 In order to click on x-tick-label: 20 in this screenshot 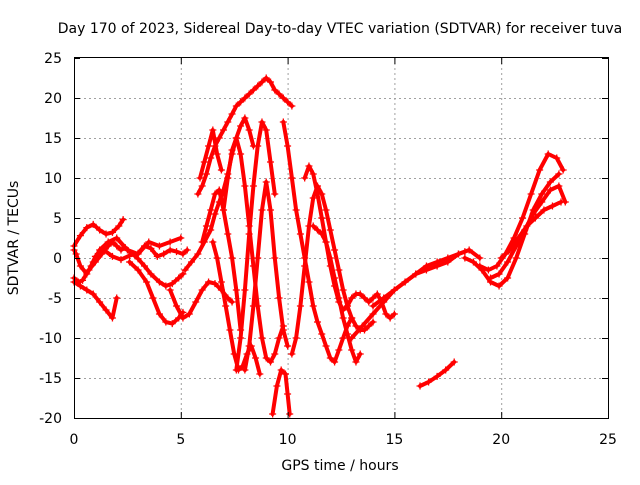, I will do `click(501, 440)`.